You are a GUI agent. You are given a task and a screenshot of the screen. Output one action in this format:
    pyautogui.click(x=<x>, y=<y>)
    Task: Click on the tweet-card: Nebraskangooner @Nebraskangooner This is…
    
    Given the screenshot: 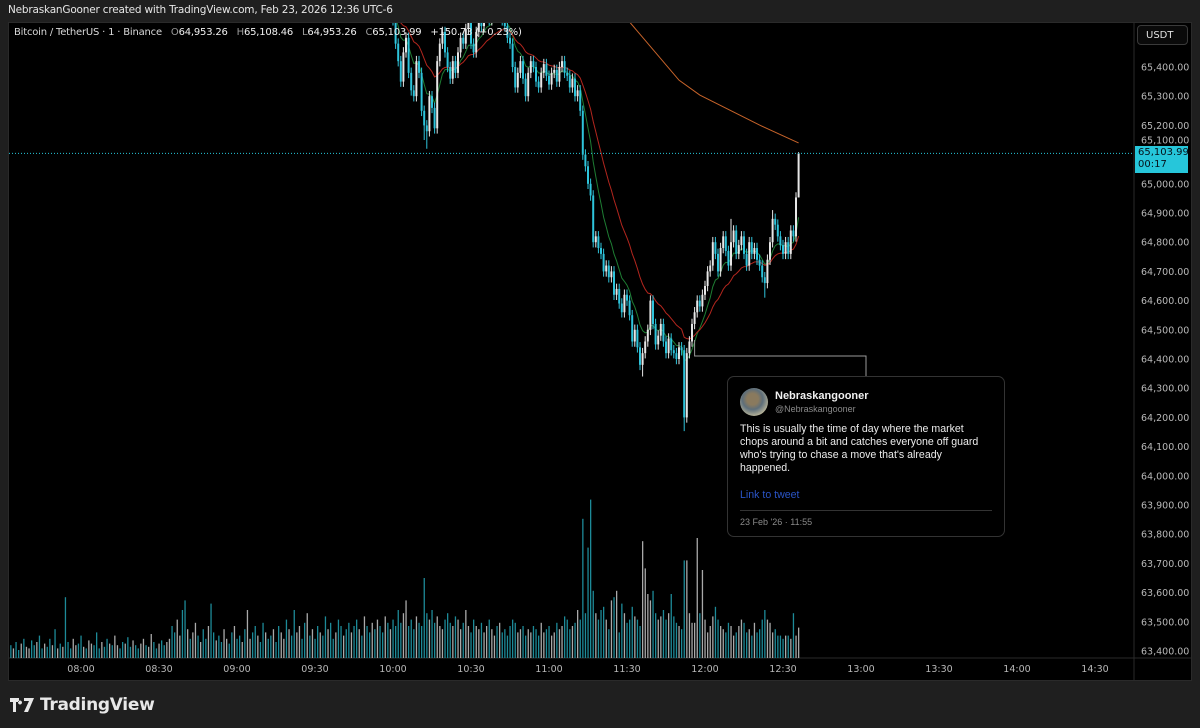 What is the action you would take?
    pyautogui.click(x=866, y=456)
    